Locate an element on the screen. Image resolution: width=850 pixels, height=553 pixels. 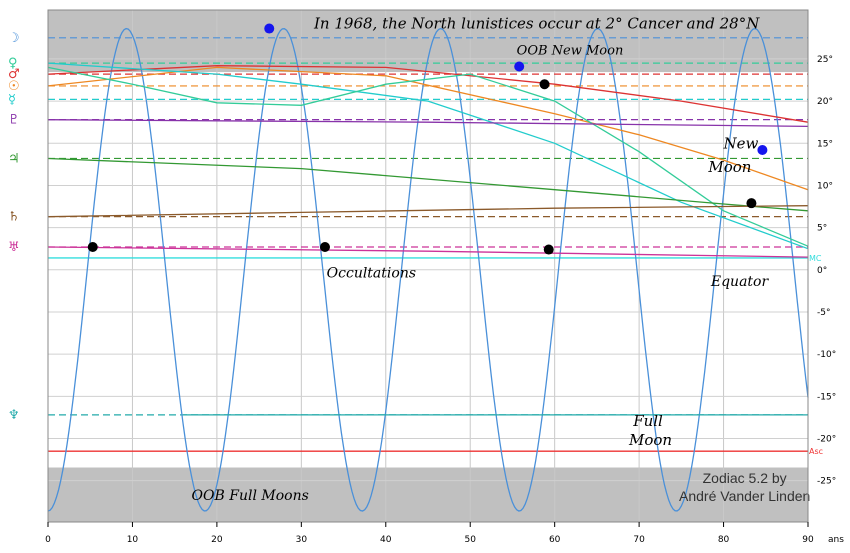
oob-band-south is located at coordinates (428, 494).